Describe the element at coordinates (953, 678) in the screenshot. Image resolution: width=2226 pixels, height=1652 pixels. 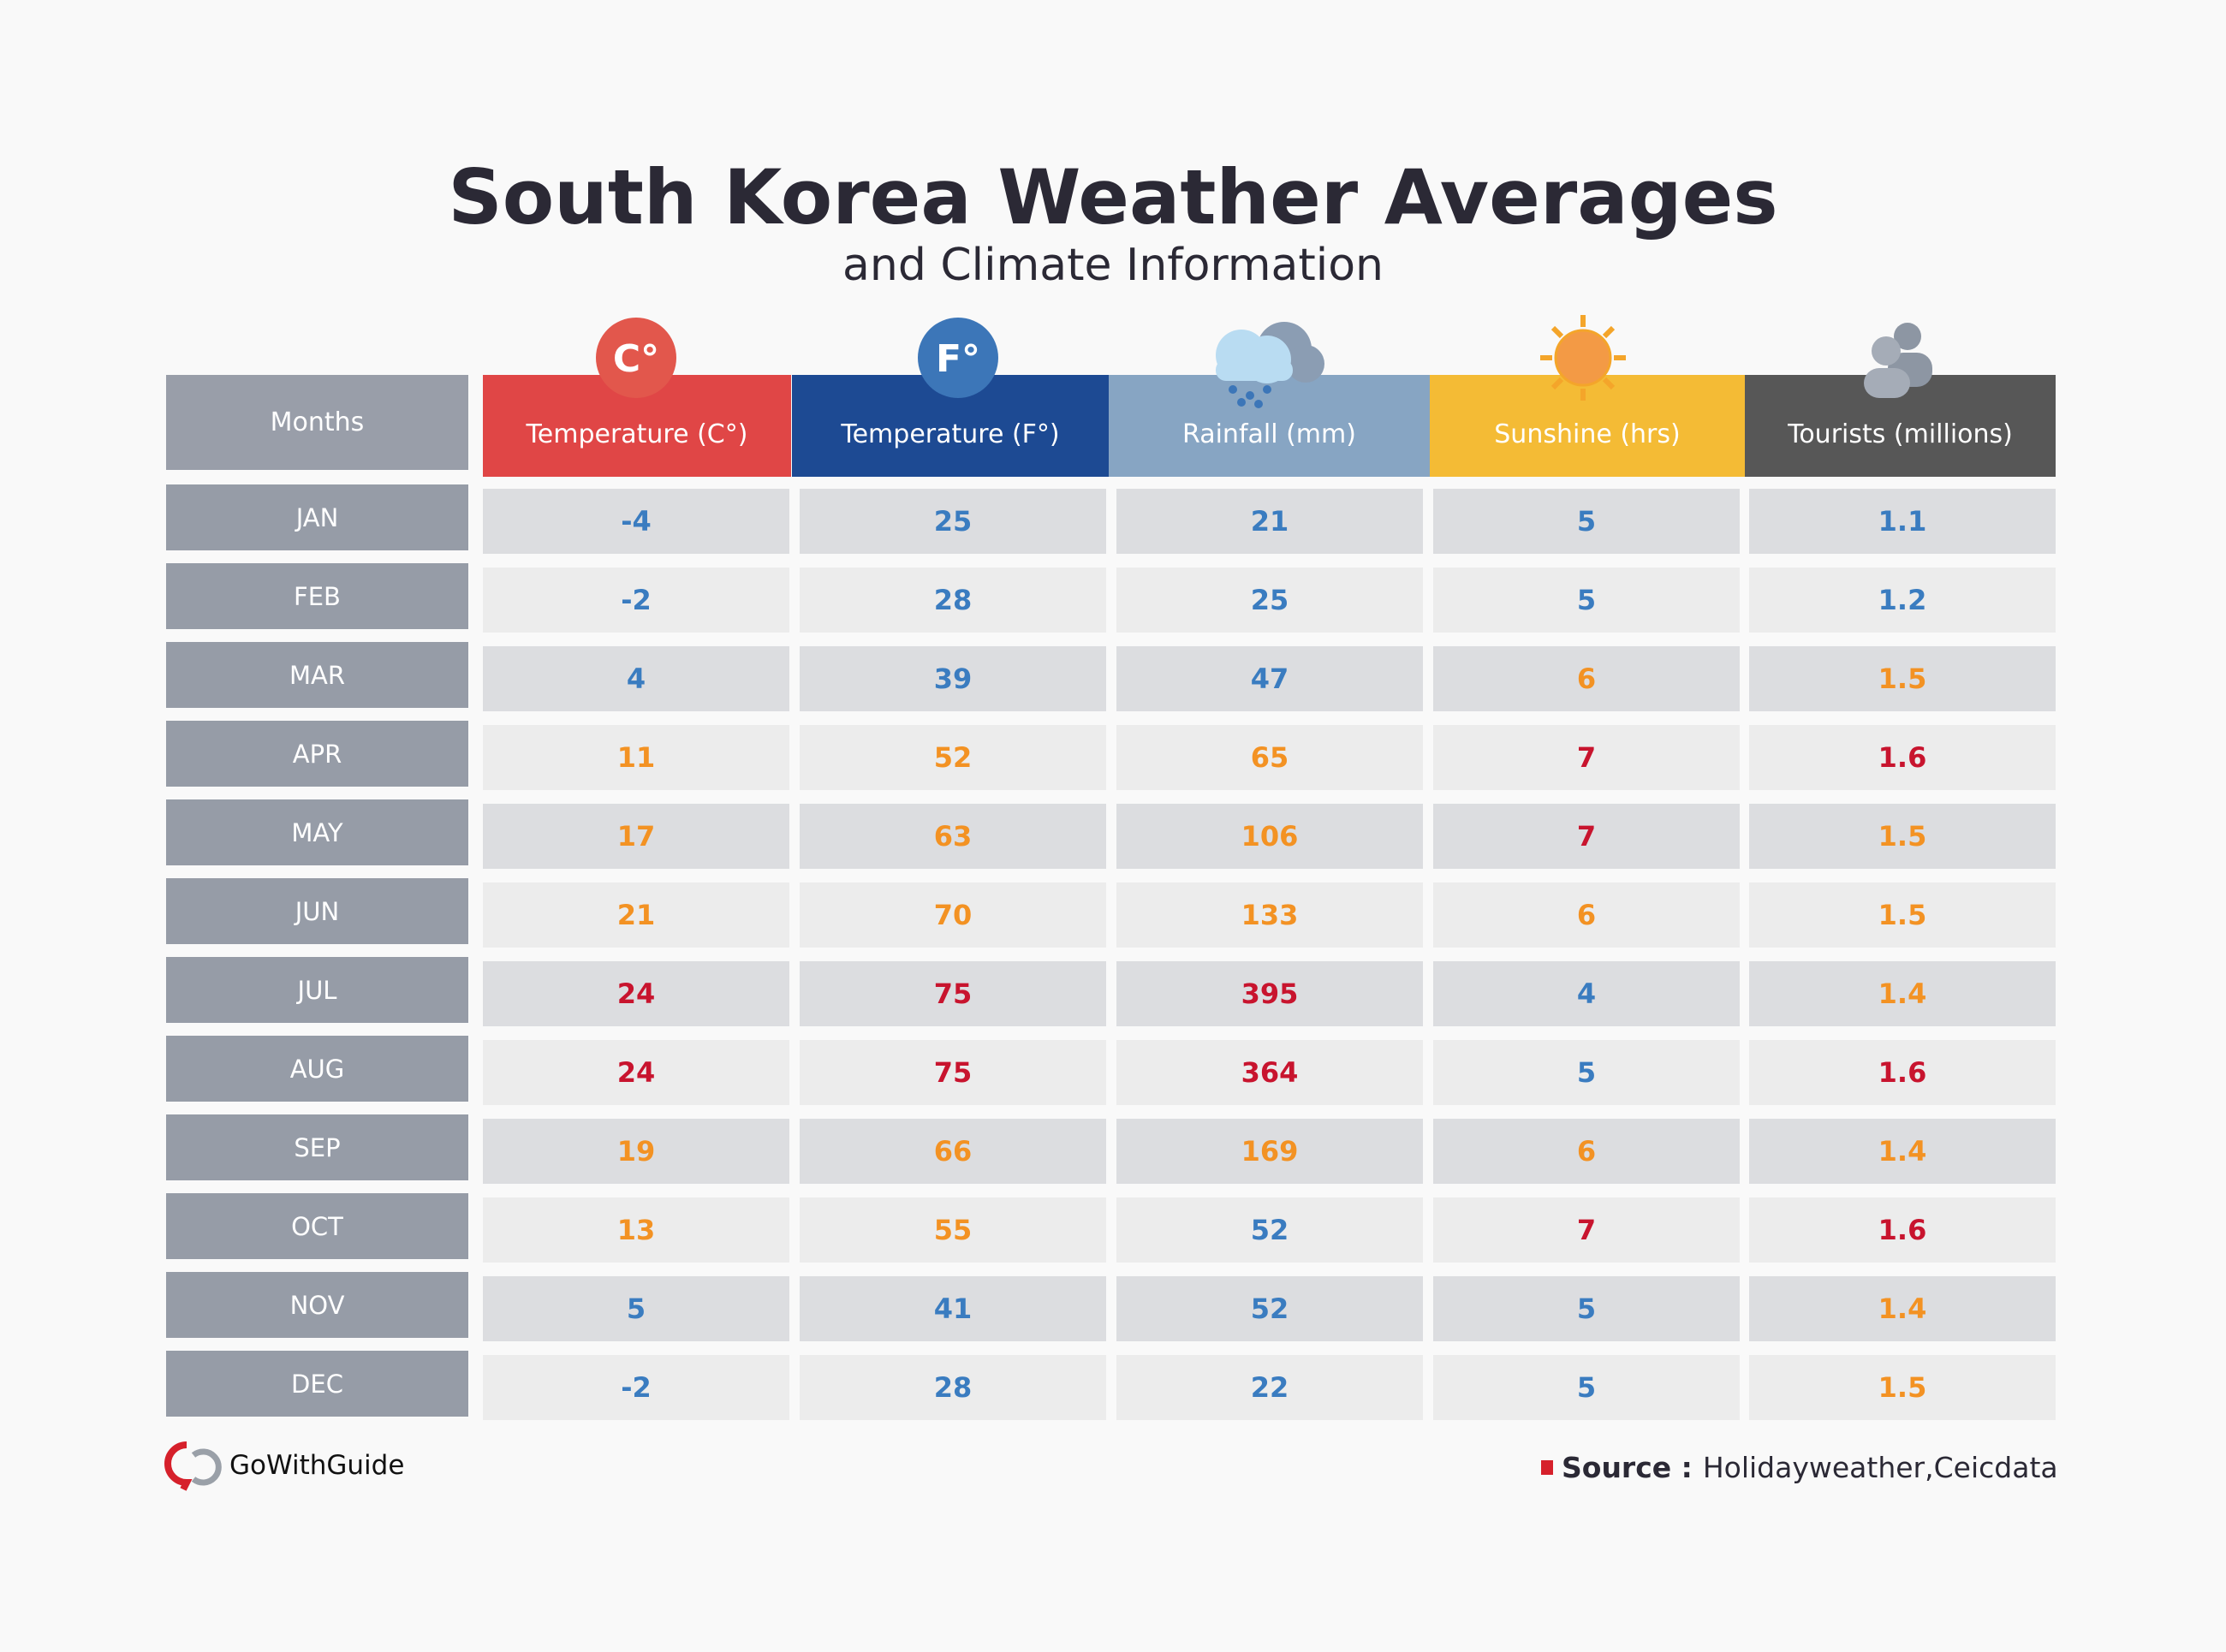
I see `value-cell: 39` at that location.